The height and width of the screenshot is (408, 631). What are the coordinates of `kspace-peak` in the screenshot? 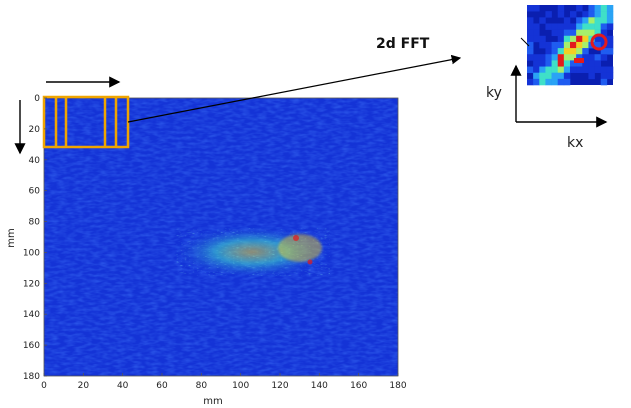 It's located at (579, 60).